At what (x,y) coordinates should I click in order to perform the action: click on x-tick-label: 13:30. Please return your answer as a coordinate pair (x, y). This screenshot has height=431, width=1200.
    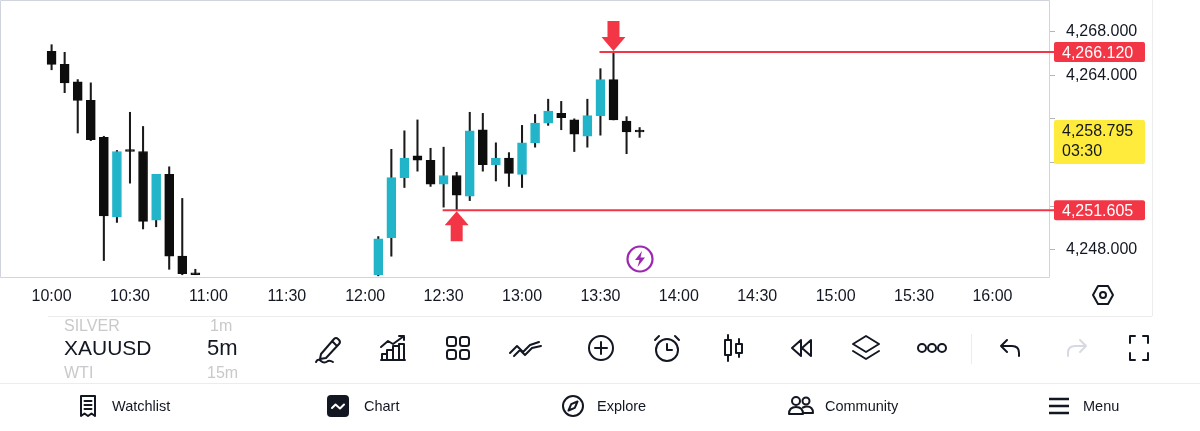
    Looking at the image, I should click on (600, 296).